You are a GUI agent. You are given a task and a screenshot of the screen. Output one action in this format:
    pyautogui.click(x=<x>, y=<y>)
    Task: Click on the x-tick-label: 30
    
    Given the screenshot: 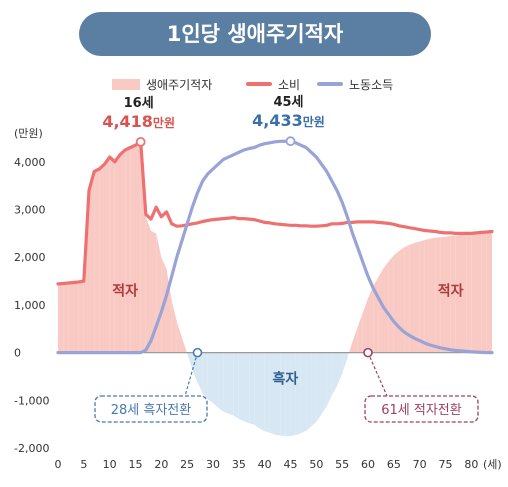 What is the action you would take?
    pyautogui.click(x=213, y=464)
    